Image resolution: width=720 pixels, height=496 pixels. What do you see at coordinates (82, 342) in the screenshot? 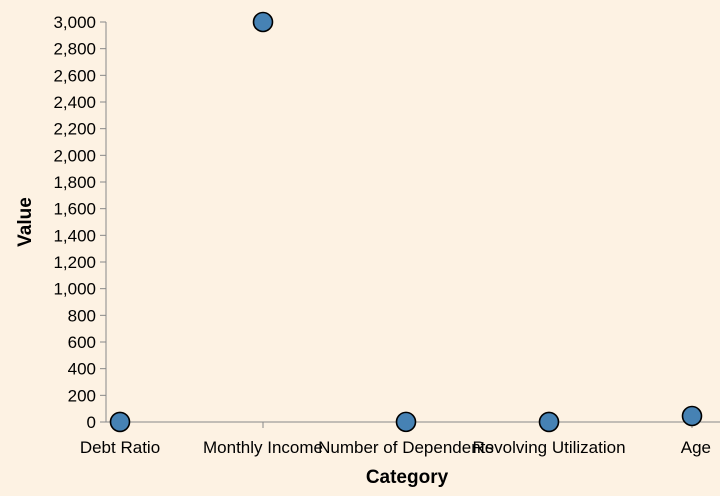
I see `y-tick-label: 600` at bounding box center [82, 342].